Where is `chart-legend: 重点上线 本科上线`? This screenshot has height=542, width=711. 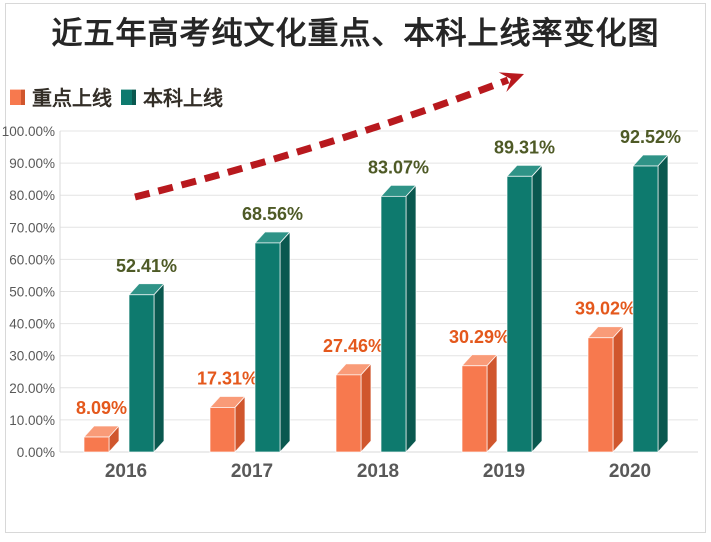 chart-legend: 重点上线 本科上线 is located at coordinates (116, 96).